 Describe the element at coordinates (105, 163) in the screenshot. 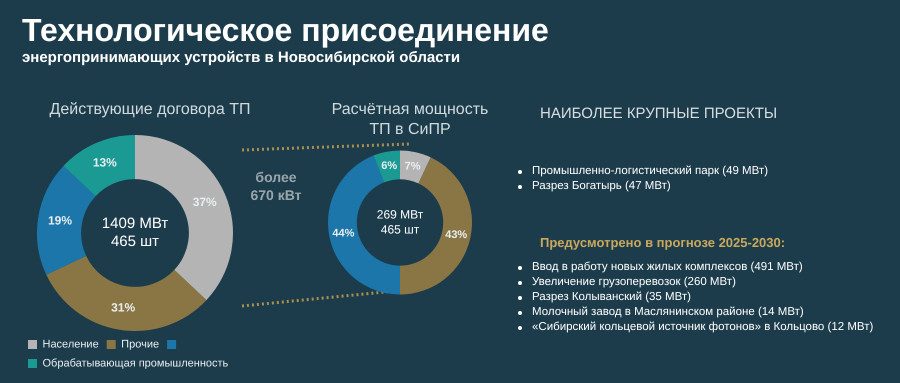

I see `data-label: 13%` at that location.